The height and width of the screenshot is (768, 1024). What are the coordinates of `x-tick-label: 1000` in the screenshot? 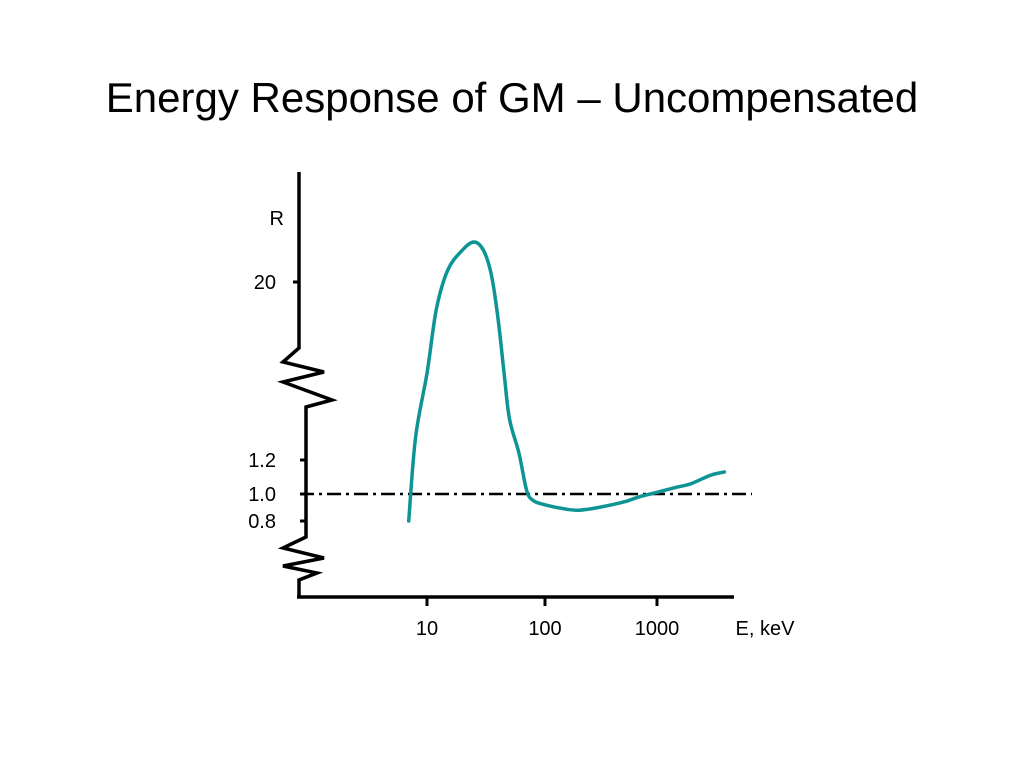 It's located at (657, 629).